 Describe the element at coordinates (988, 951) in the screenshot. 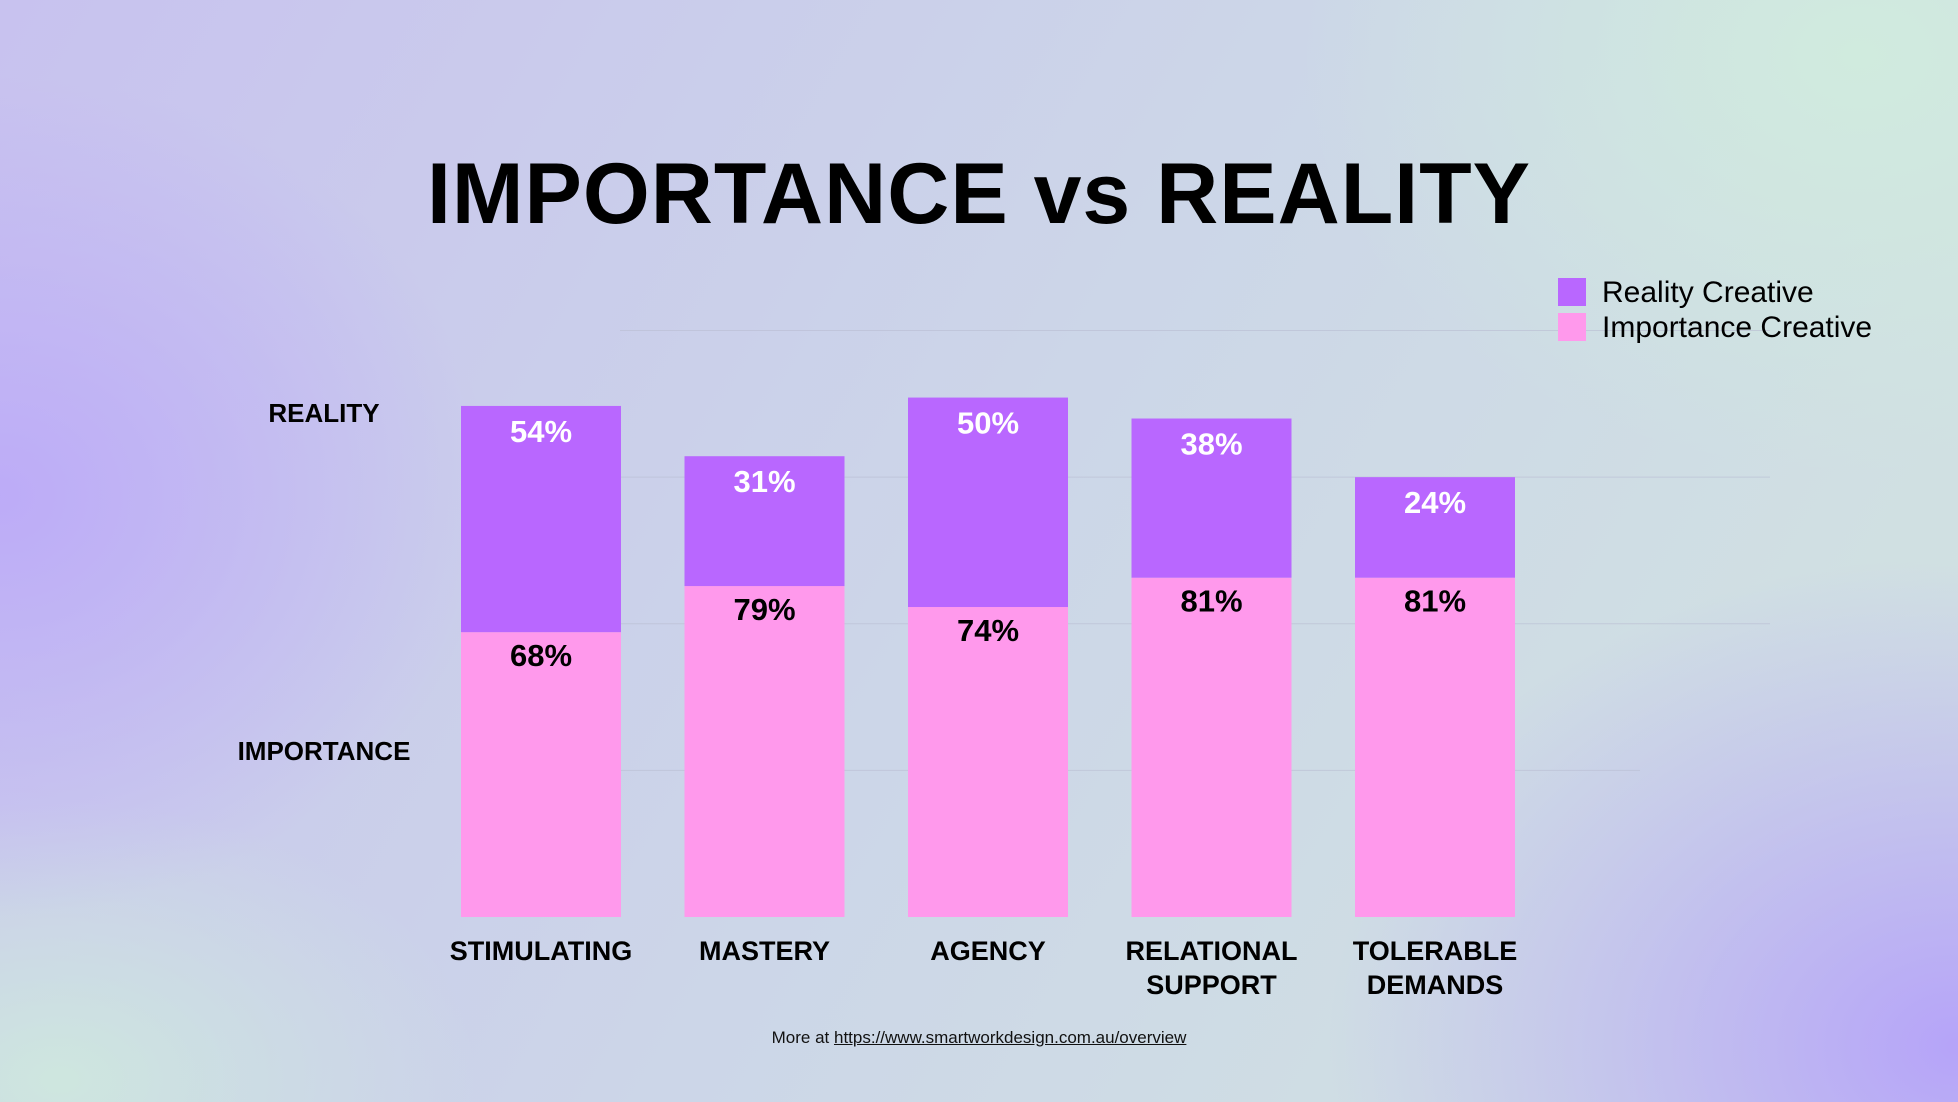

I see `category-label: AGENCY` at that location.